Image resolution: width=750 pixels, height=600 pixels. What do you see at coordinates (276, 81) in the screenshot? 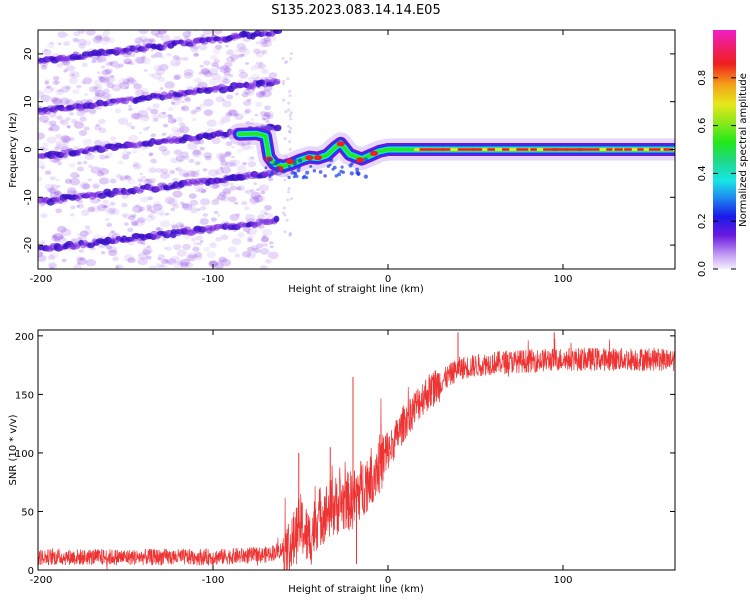
I see `harmonic-band-mark` at bounding box center [276, 81].